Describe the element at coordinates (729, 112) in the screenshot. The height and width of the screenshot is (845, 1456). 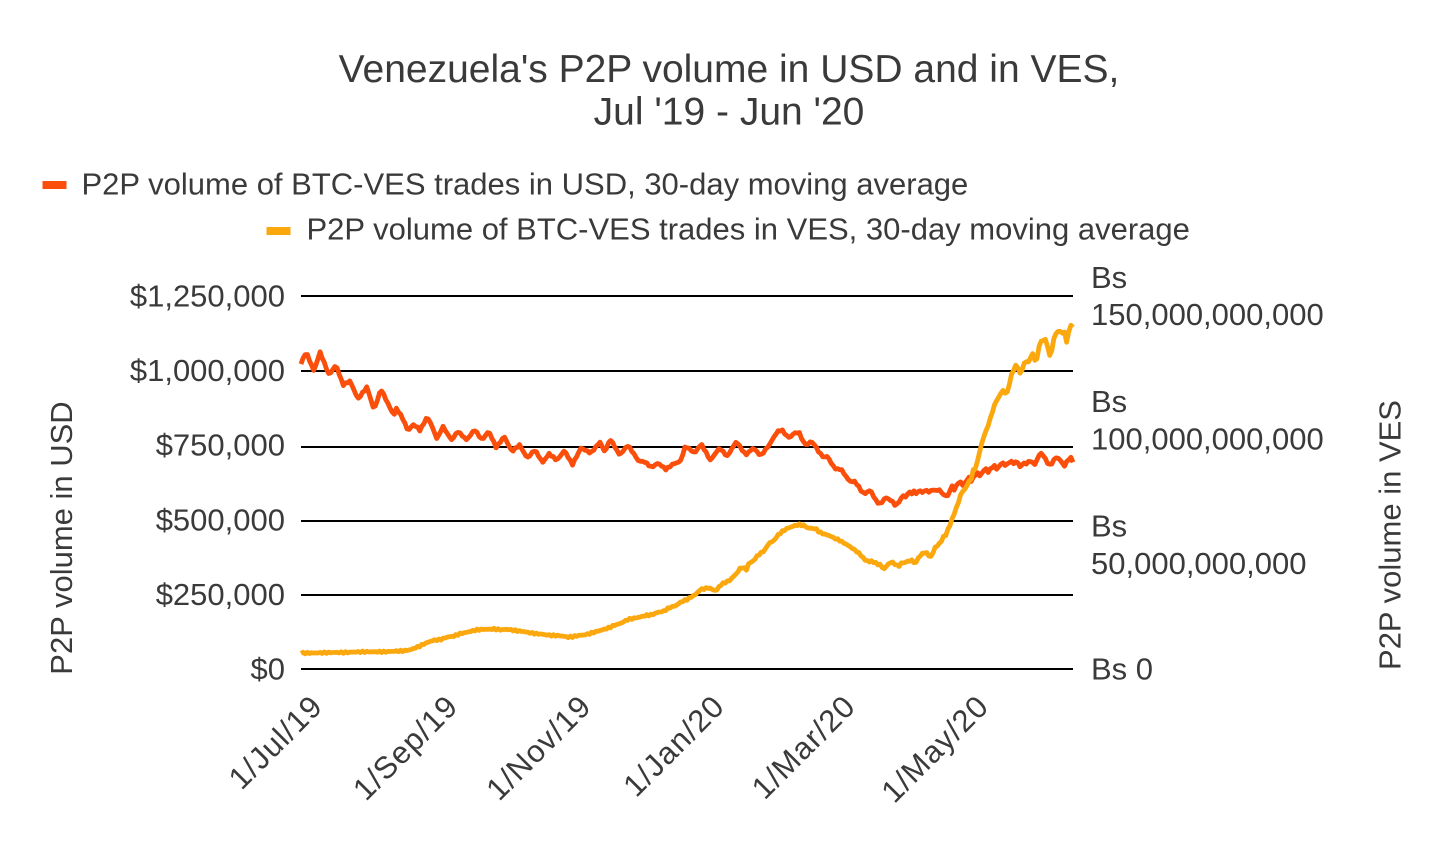
I see `svg-text: Jul '19 - Jun '20` at that location.